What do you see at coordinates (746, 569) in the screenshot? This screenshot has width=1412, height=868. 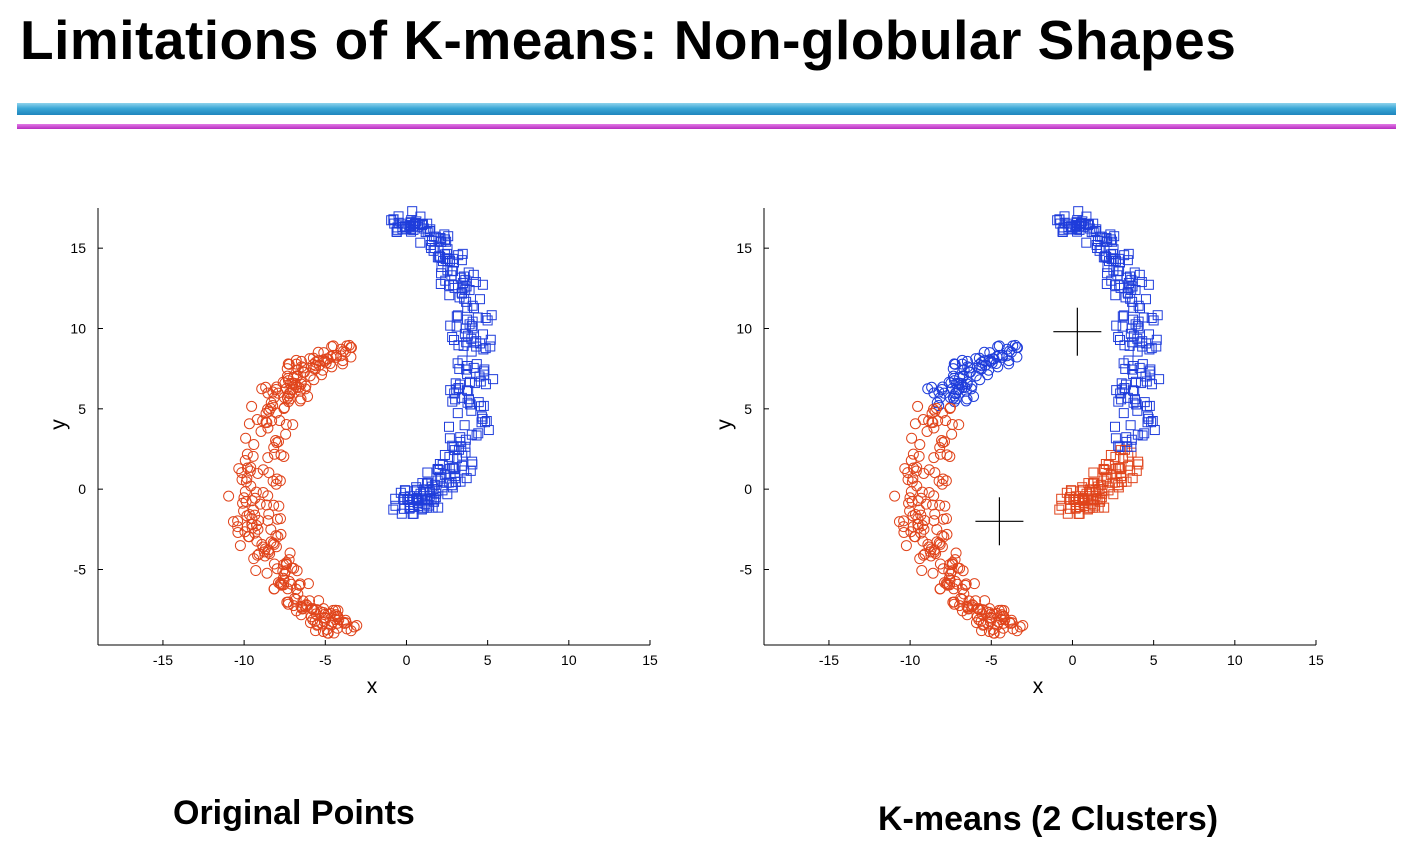 I see `y-tick-label: -5` at bounding box center [746, 569].